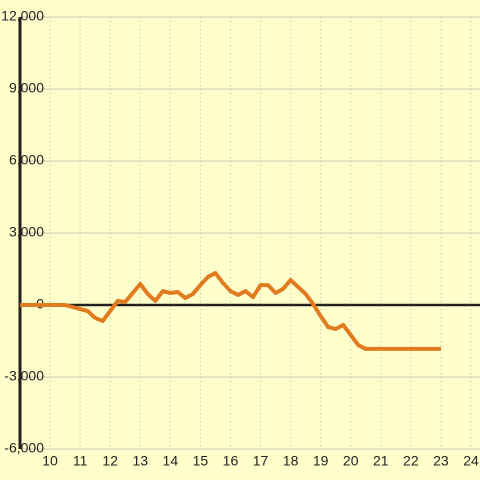 This screenshot has height=480, width=480. Describe the element at coordinates (140, 461) in the screenshot. I see `x-tick-label: 13` at that location.